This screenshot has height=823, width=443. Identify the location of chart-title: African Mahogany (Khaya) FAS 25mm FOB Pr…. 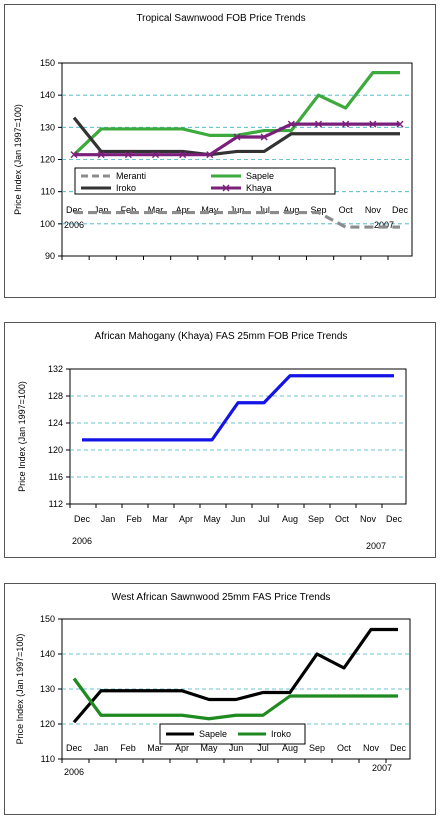
(221, 336).